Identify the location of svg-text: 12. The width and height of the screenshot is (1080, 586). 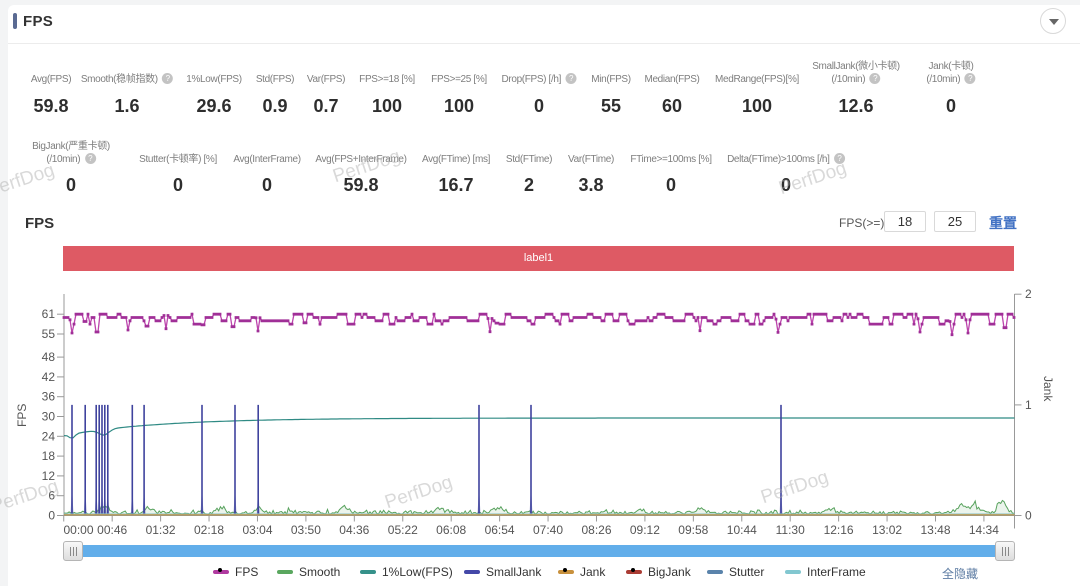
(49, 476).